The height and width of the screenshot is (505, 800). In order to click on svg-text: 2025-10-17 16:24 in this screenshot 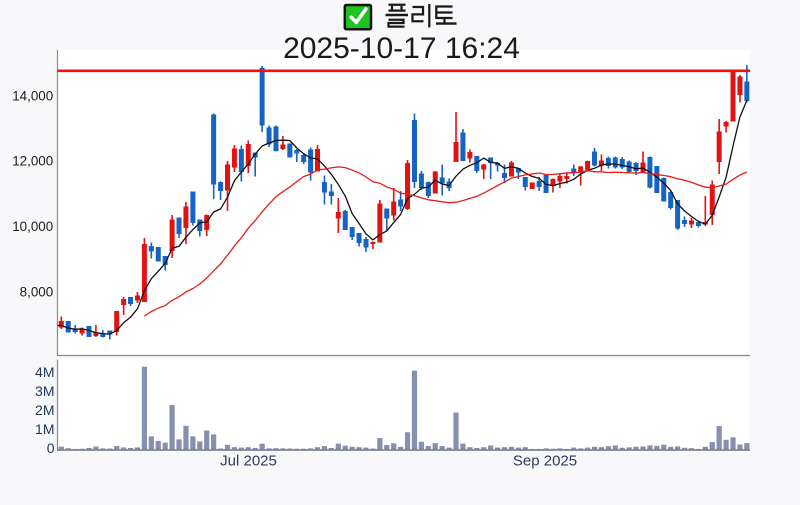, I will do `click(401, 48)`.